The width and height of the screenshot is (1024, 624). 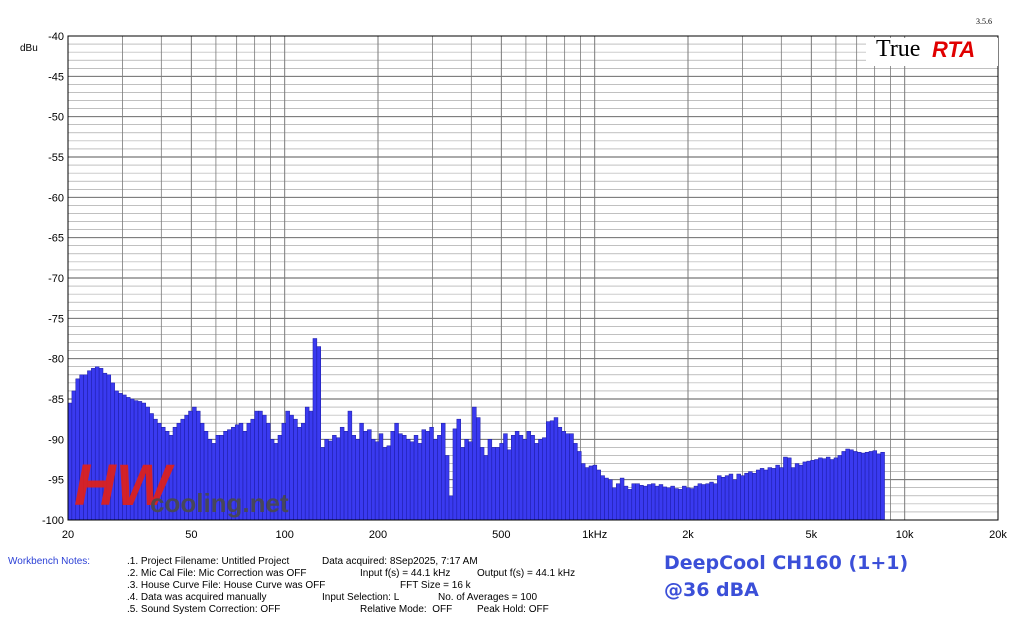 I want to click on y-tick-label: -75, so click(x=56, y=319).